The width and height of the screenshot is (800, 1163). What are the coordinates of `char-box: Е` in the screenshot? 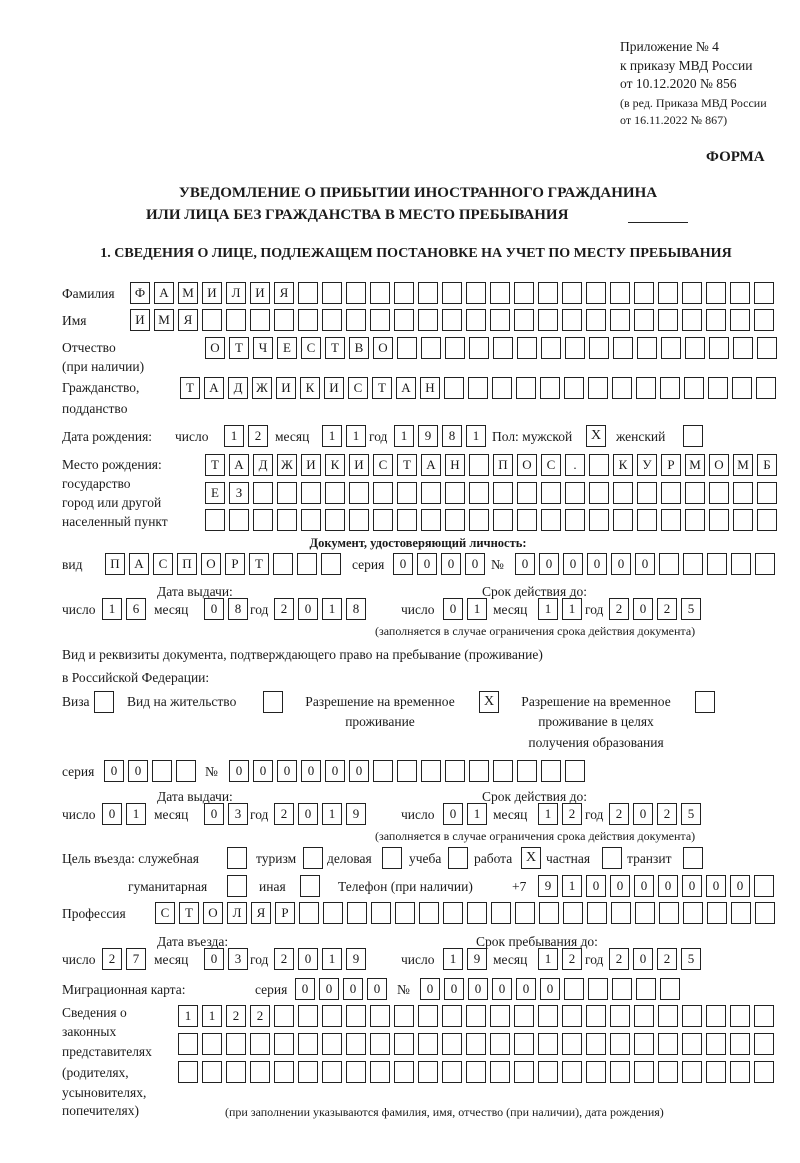 It's located at (215, 493).